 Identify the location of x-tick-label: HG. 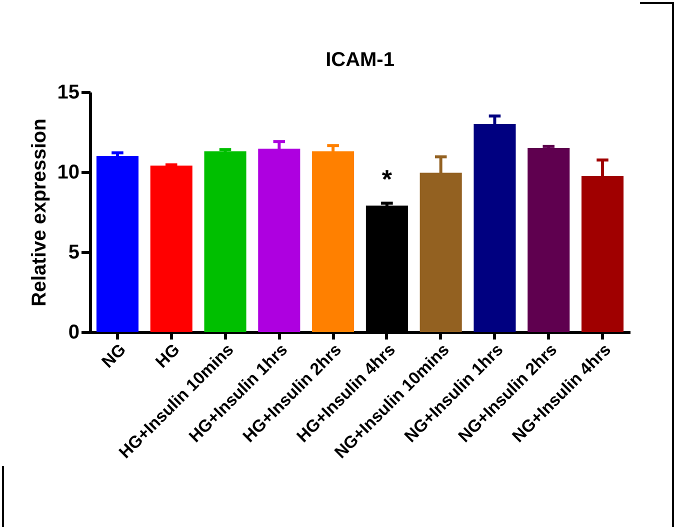
(168, 356).